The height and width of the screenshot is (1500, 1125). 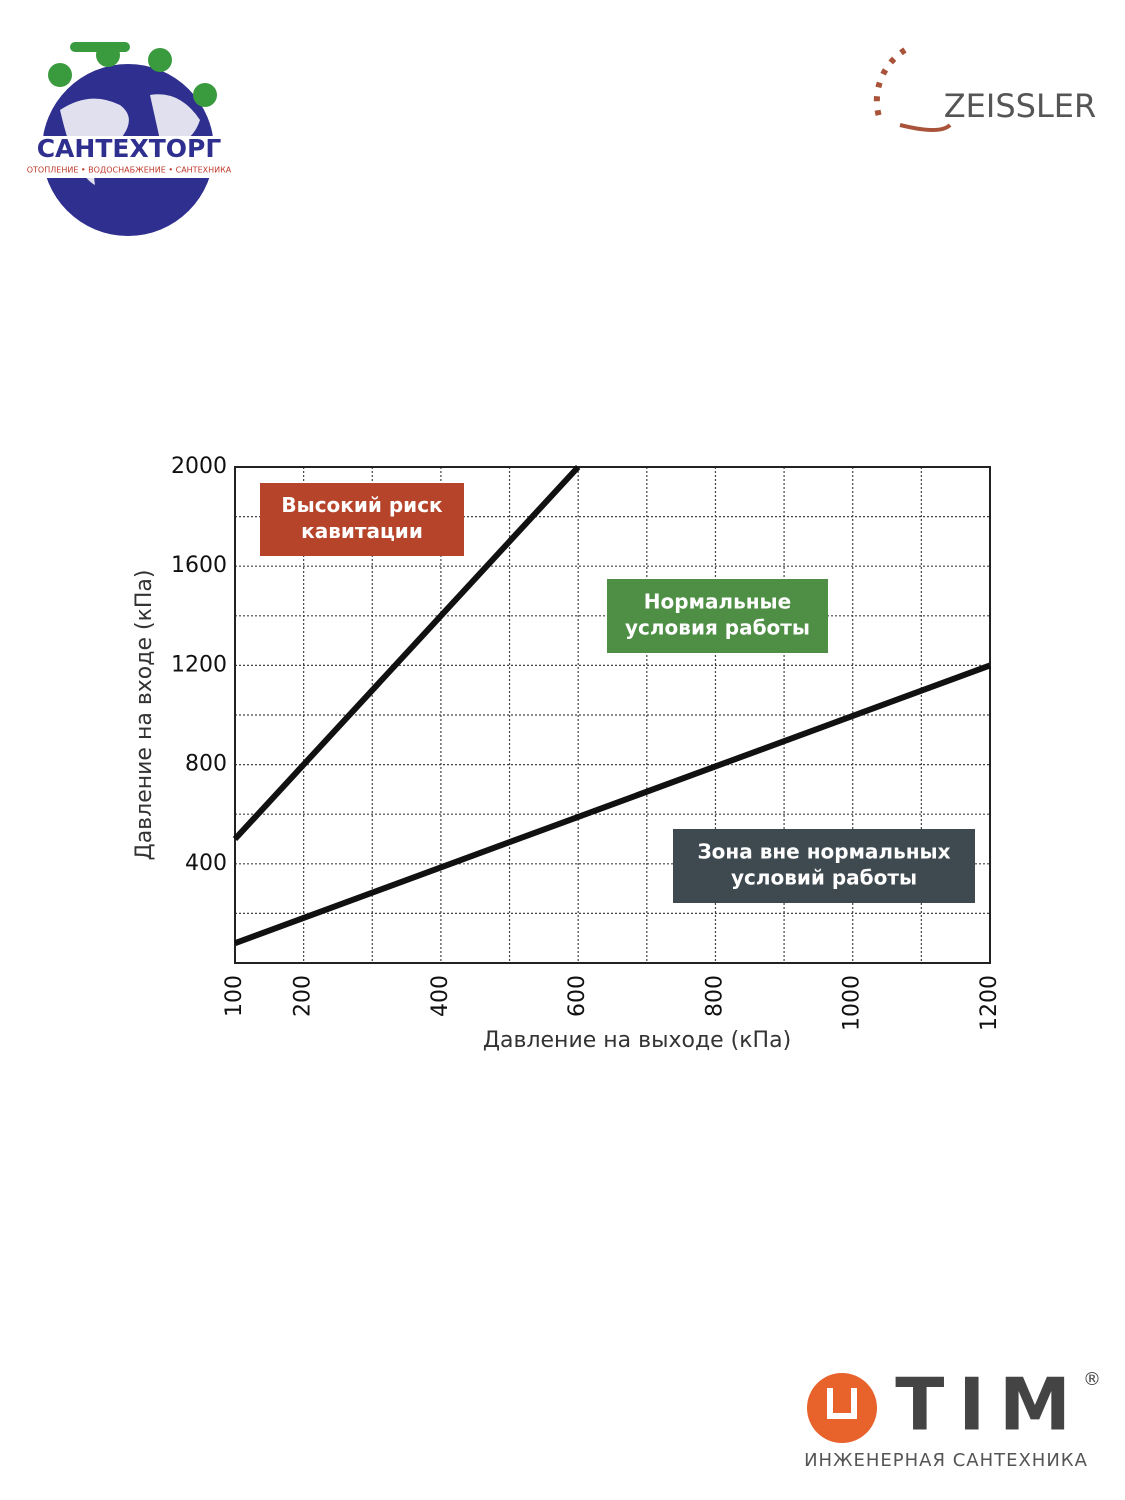 I want to click on annotation-text: Нормальные, so click(x=717, y=602).